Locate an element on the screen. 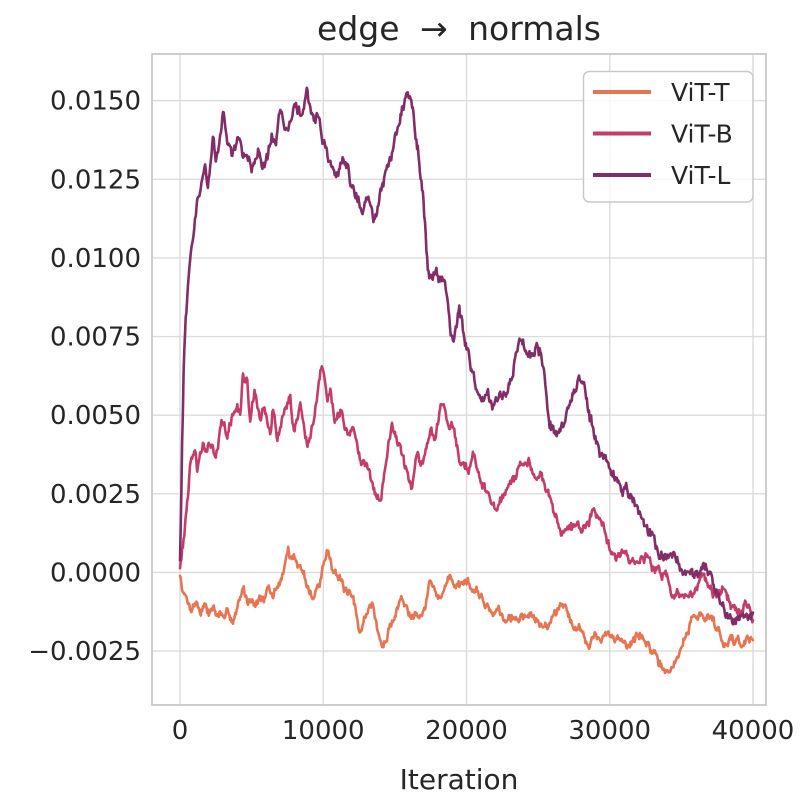  x-tick-label: 30000 is located at coordinates (609, 731).